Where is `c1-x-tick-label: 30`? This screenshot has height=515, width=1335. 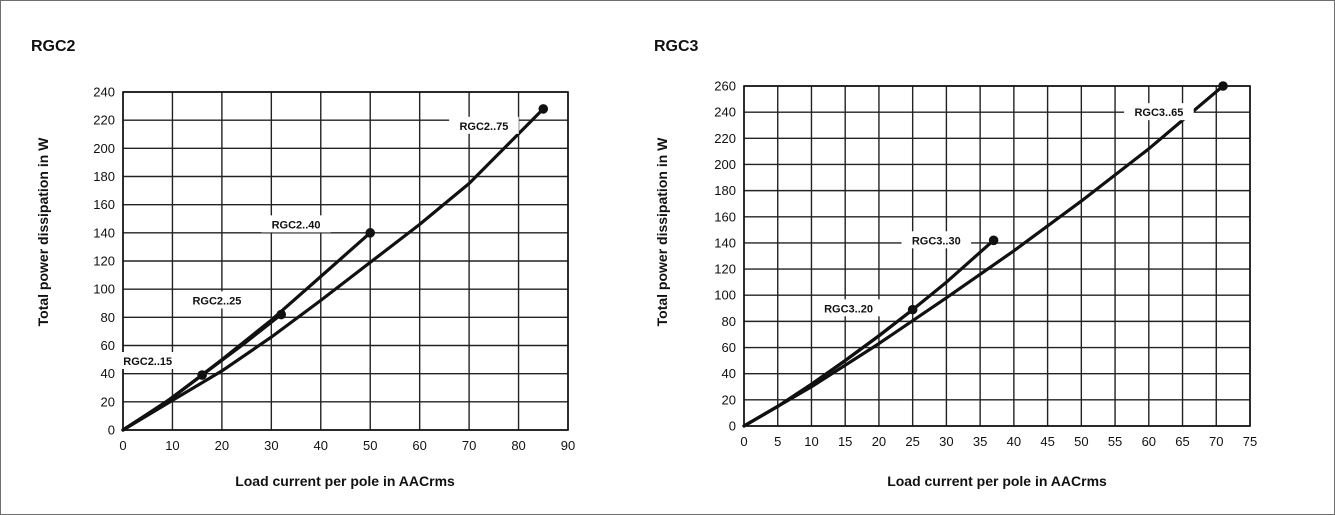
c1-x-tick-label: 30 is located at coordinates (271, 445).